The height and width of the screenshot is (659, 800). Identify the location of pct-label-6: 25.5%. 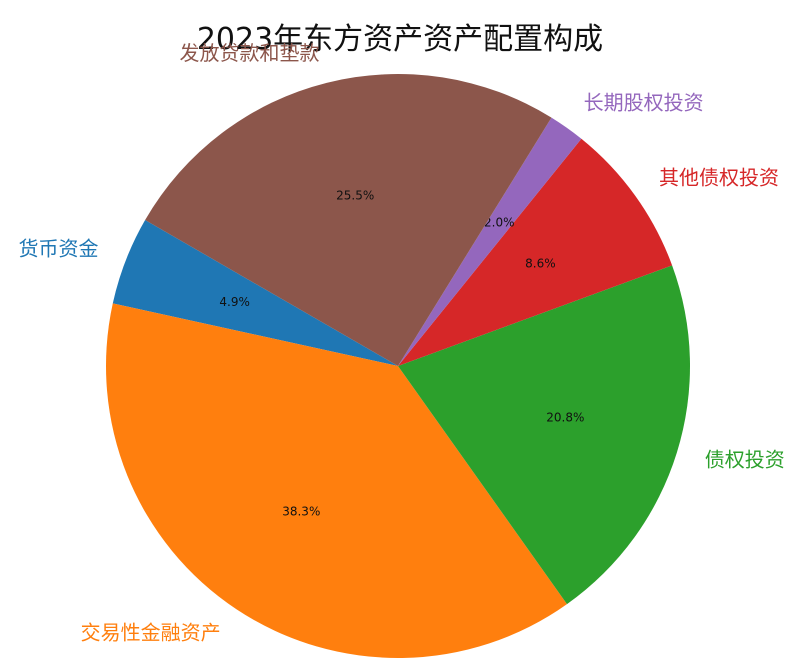
(355, 196).